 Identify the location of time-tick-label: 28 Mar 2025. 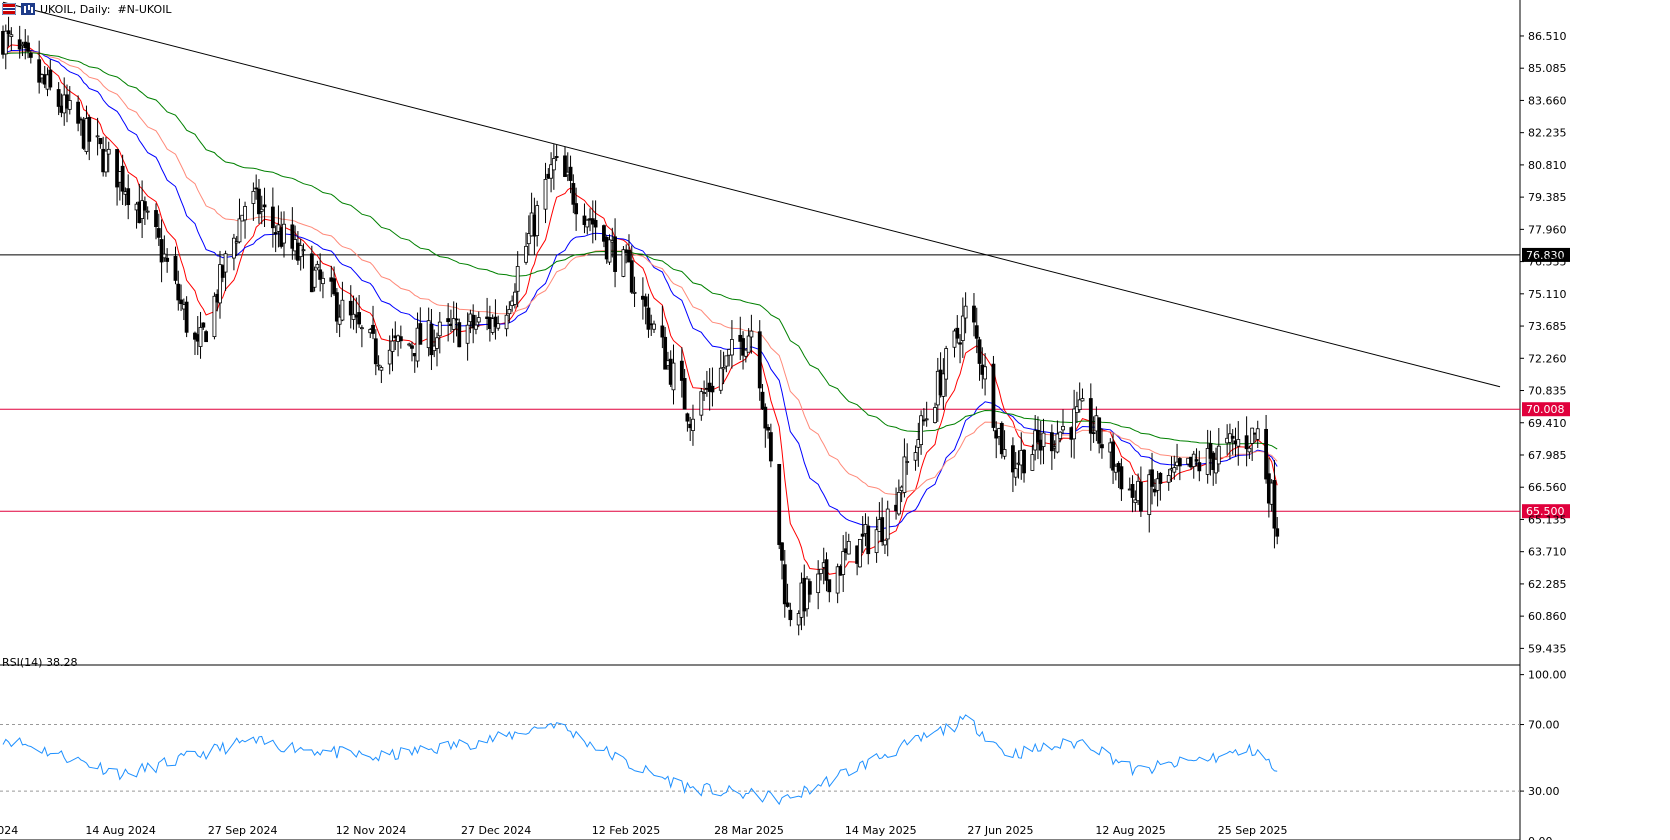
(749, 830).